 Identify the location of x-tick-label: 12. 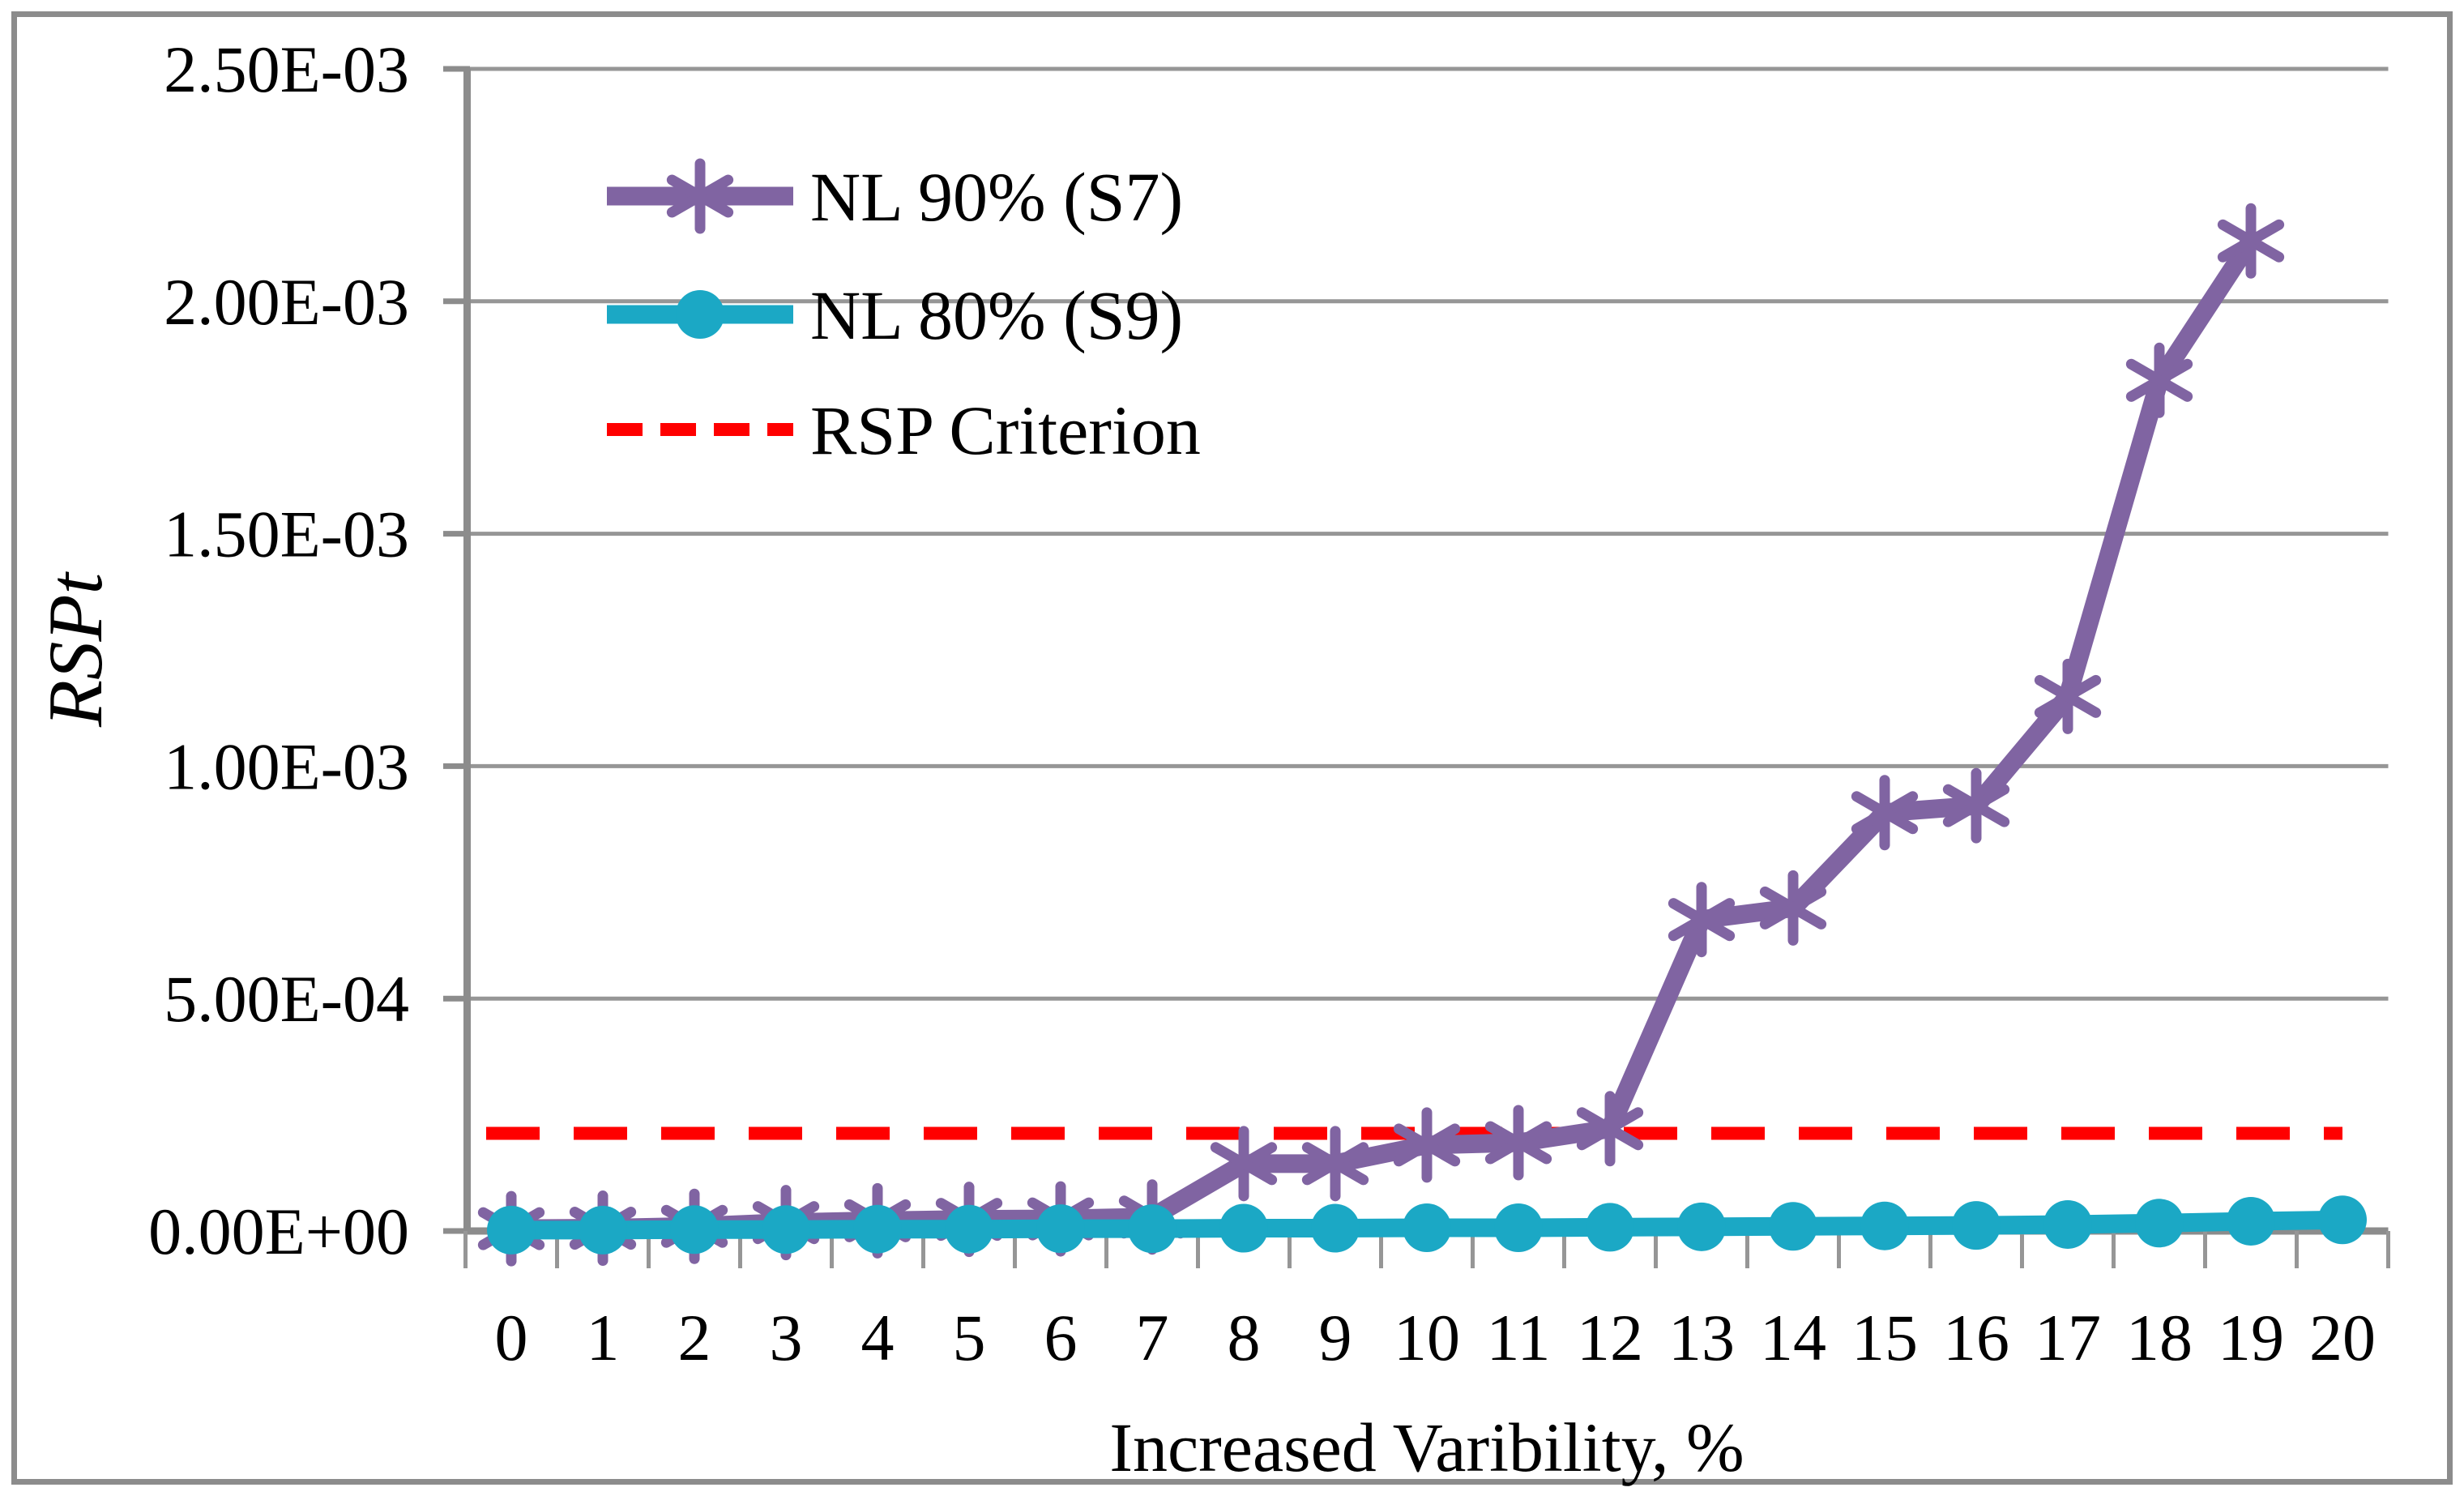
(1610, 1337).